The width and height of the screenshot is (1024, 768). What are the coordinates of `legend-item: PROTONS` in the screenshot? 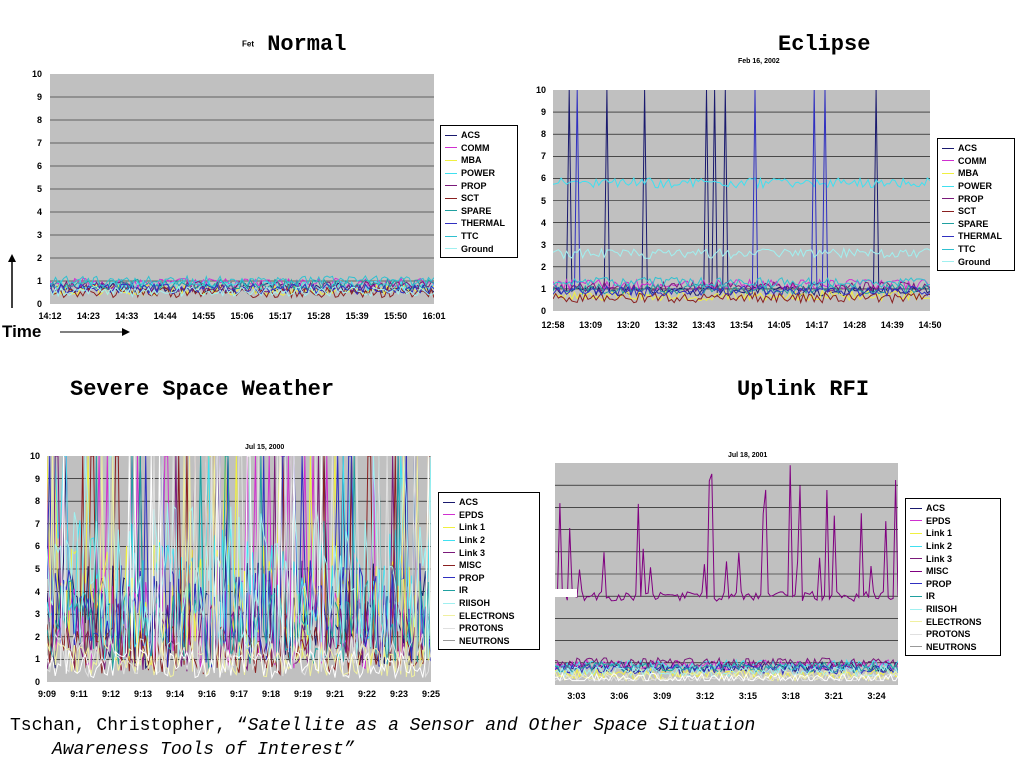 It's located at (489, 628).